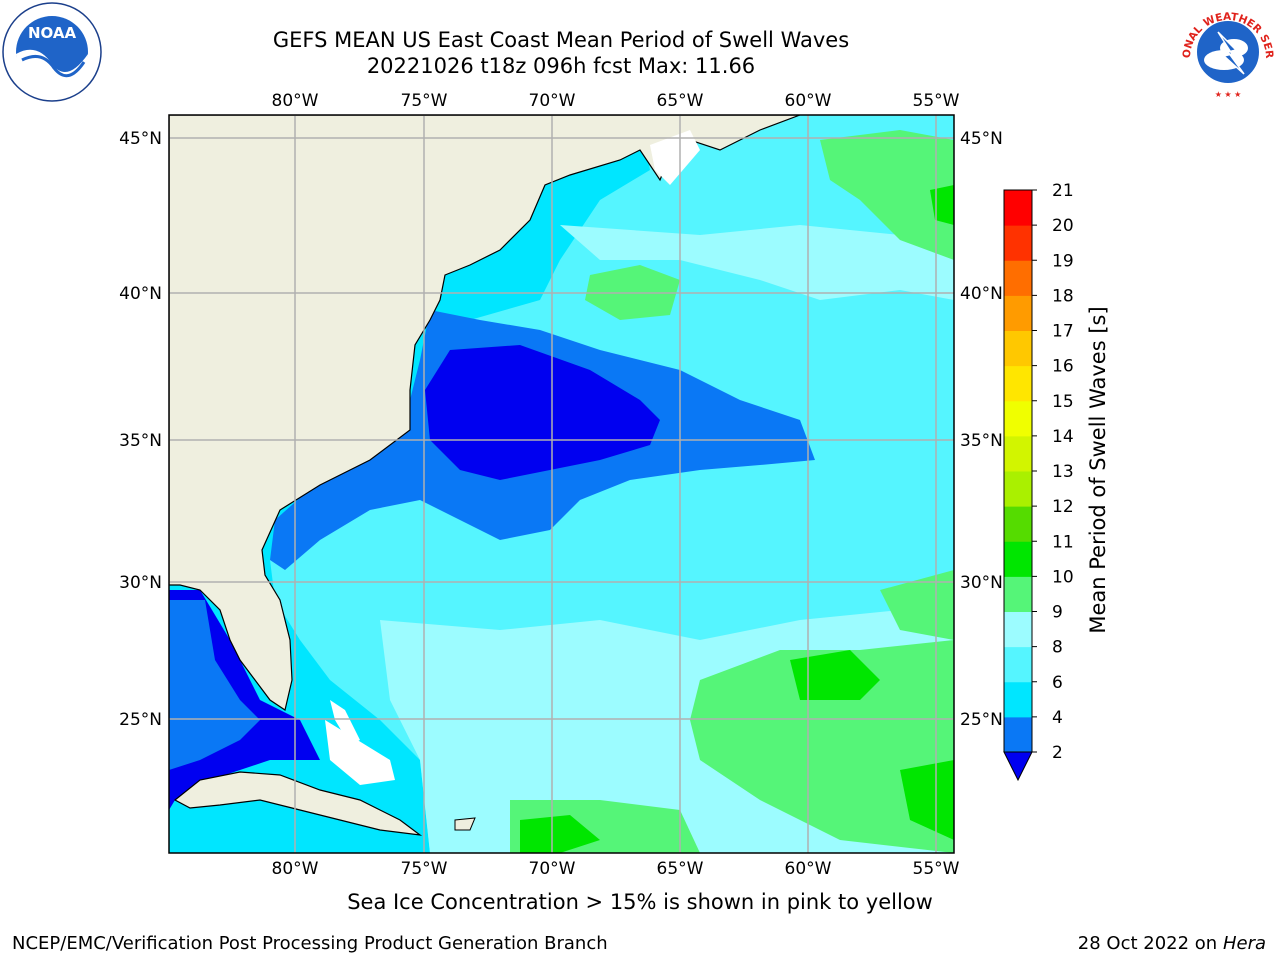 The height and width of the screenshot is (960, 1280). Describe the element at coordinates (1063, 226) in the screenshot. I see `colorbar-tick-label: 20` at that location.